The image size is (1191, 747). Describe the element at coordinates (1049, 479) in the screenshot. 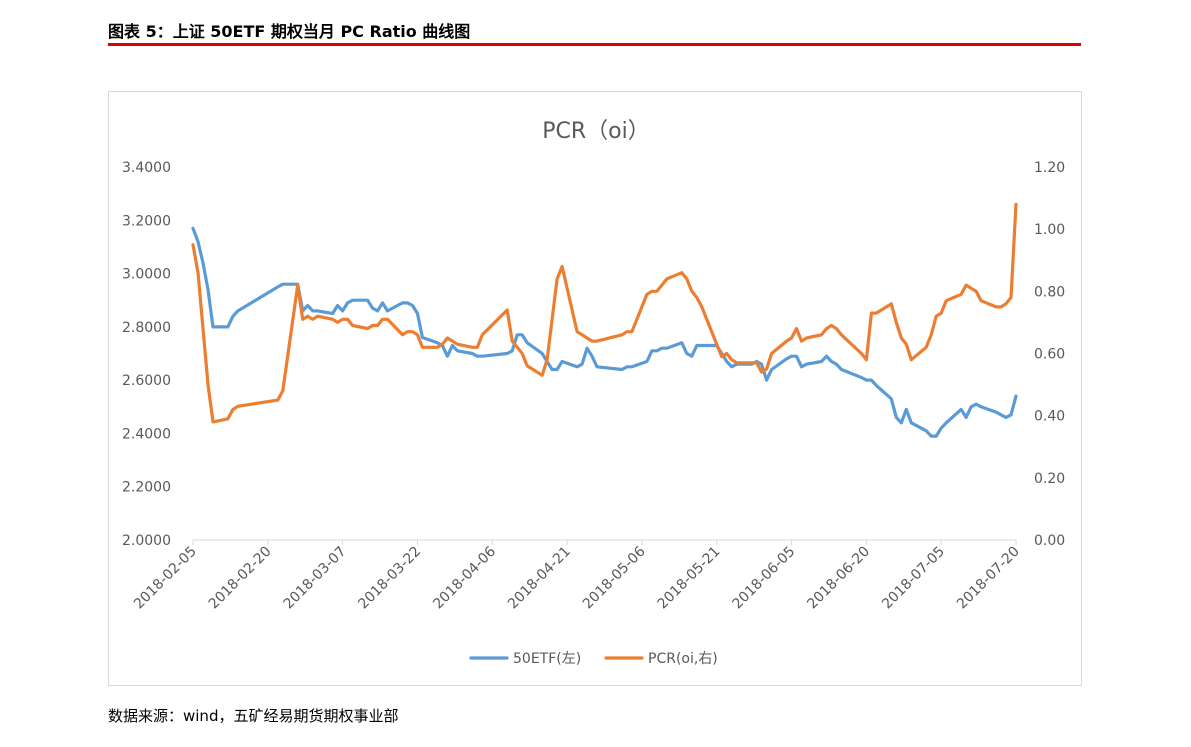

I see `y-right-tick-label: 0.20` at that location.